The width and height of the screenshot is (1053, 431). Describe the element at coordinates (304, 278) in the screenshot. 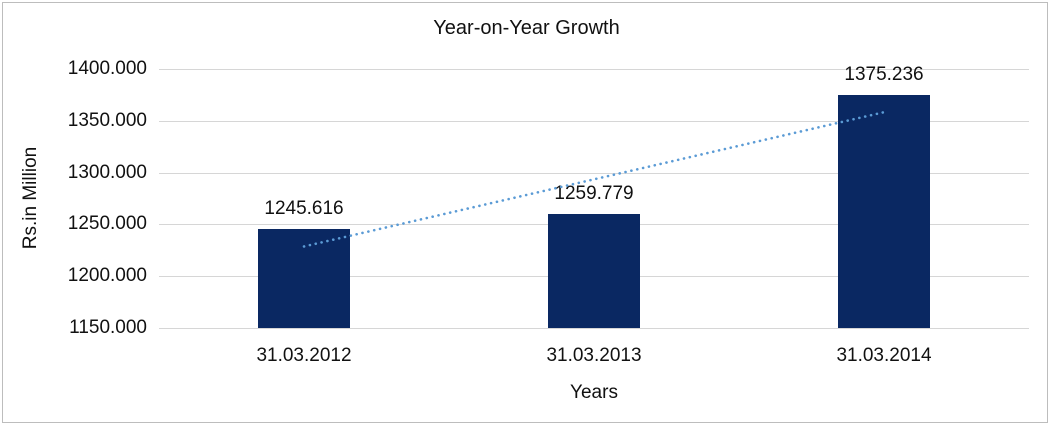

I see `bar-31.03.2012` at that location.